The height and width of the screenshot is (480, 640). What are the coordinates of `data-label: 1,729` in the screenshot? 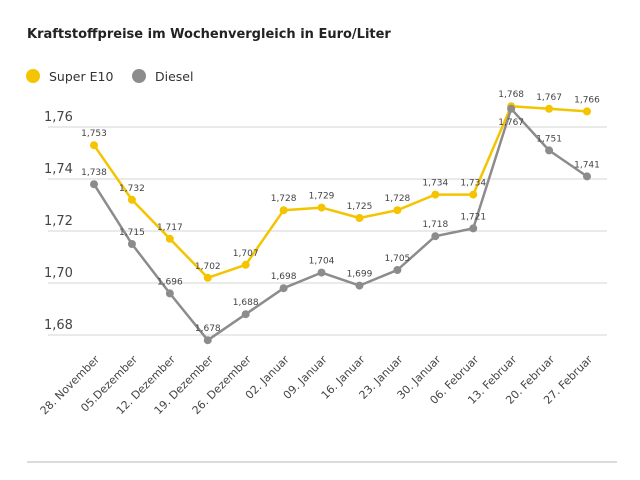 It's located at (322, 197).